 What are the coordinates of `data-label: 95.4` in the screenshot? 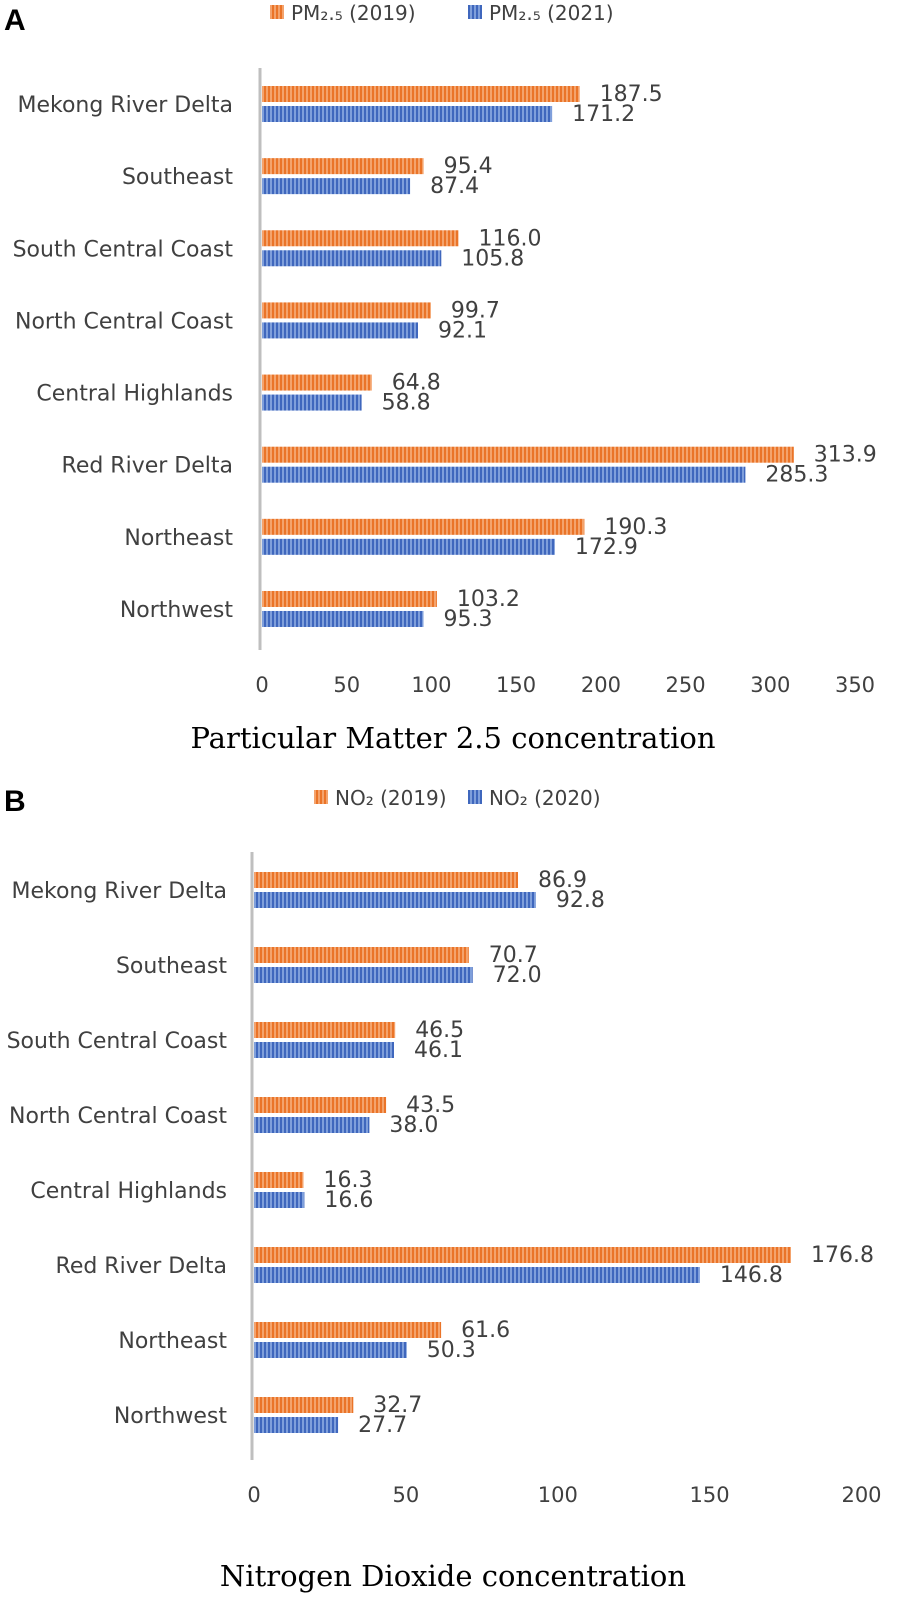 It's located at (468, 166).